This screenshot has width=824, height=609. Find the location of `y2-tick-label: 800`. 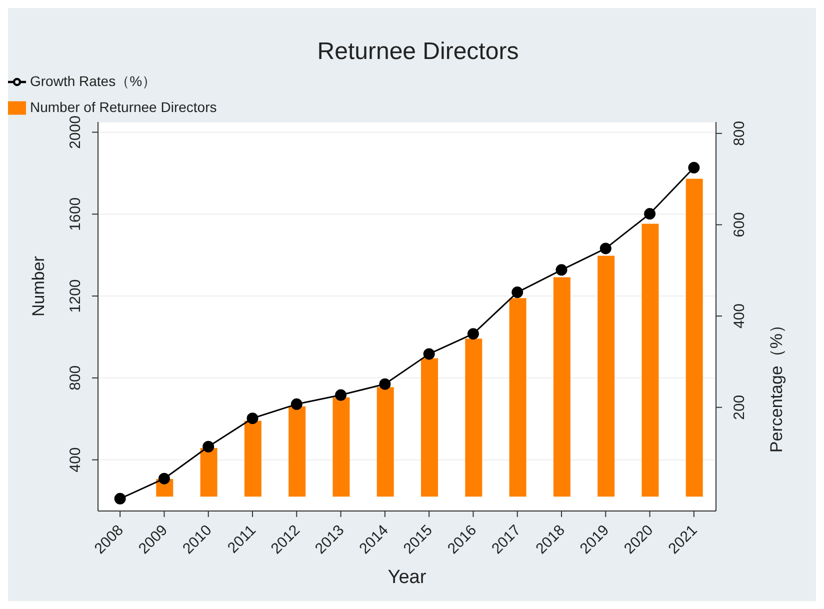

y2-tick-label: 800 is located at coordinates (739, 133).